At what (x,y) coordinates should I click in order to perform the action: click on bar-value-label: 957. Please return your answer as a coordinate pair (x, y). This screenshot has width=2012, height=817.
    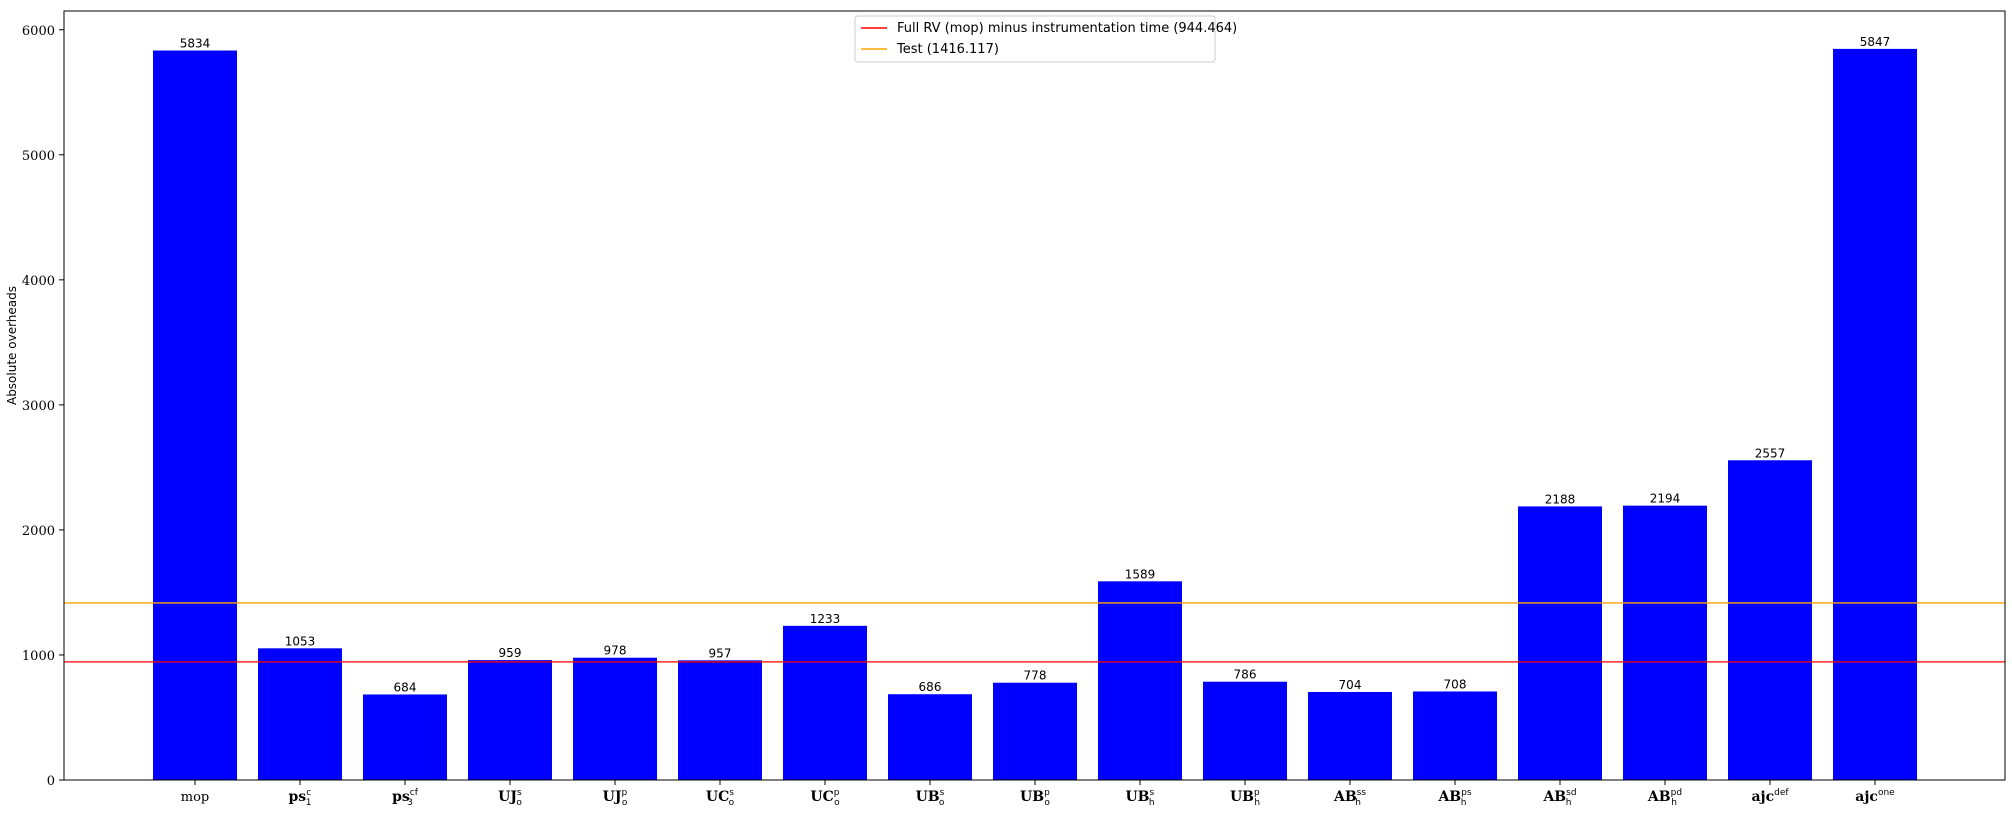
    Looking at the image, I should click on (720, 653).